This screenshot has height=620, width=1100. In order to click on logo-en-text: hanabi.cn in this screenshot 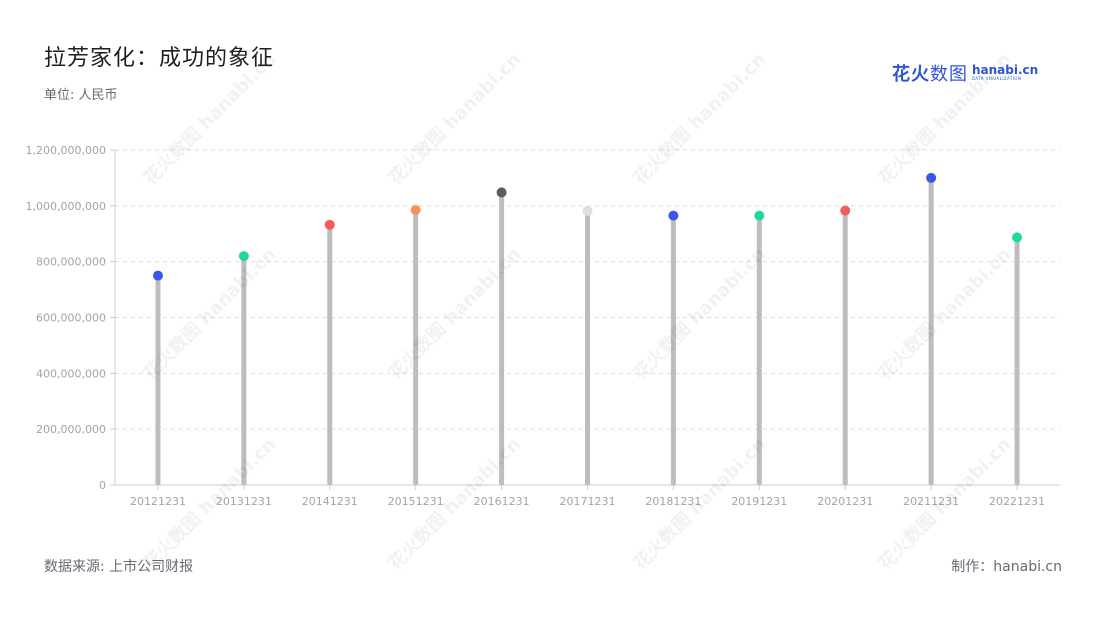, I will do `click(1005, 70)`.